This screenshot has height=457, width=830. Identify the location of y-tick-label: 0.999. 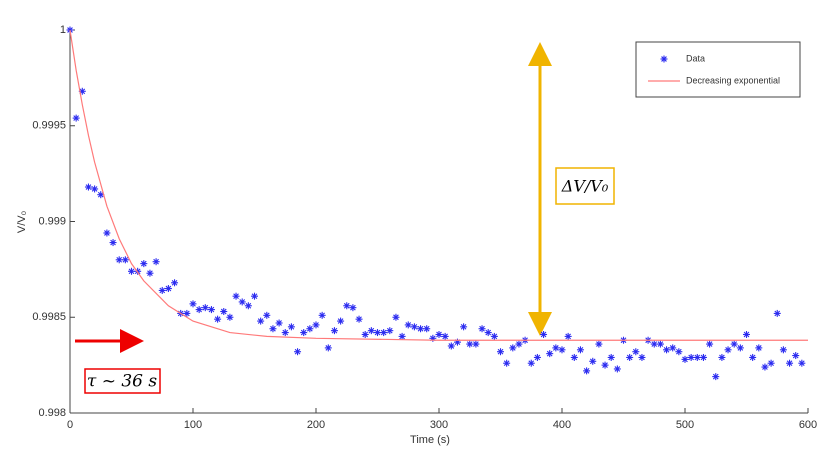
(52, 221).